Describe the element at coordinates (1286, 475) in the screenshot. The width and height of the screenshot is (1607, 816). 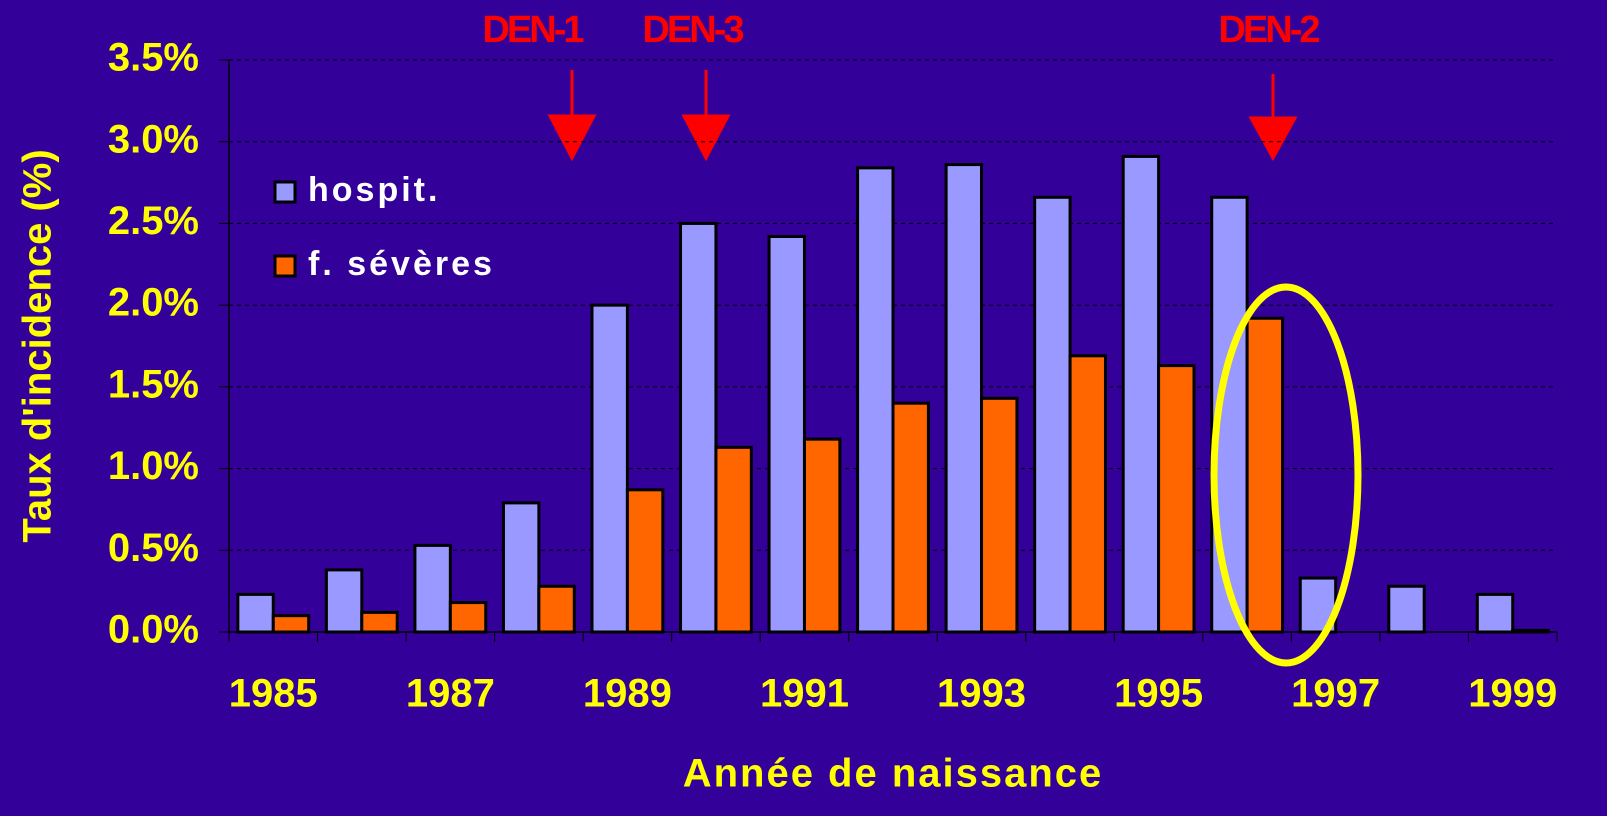
I see `highlight-ellipse` at that location.